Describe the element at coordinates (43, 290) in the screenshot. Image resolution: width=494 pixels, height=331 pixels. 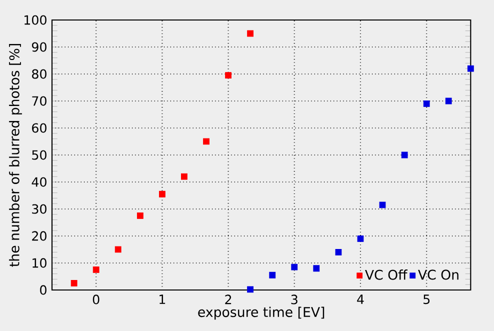
I see `y-tick-label: 0` at that location.